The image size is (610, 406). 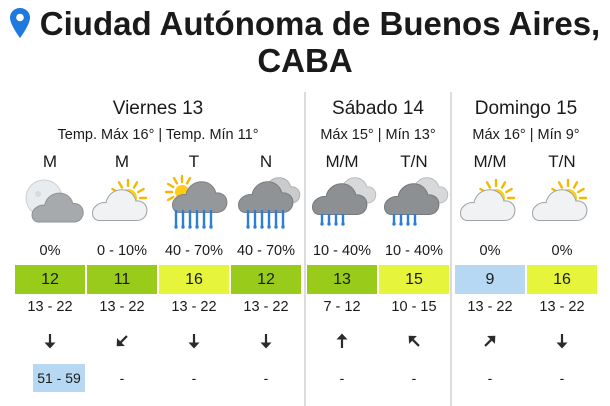 I want to click on location-title-line1: Ciudad Autónoma de Buenos Aires,, so click(x=305, y=24).